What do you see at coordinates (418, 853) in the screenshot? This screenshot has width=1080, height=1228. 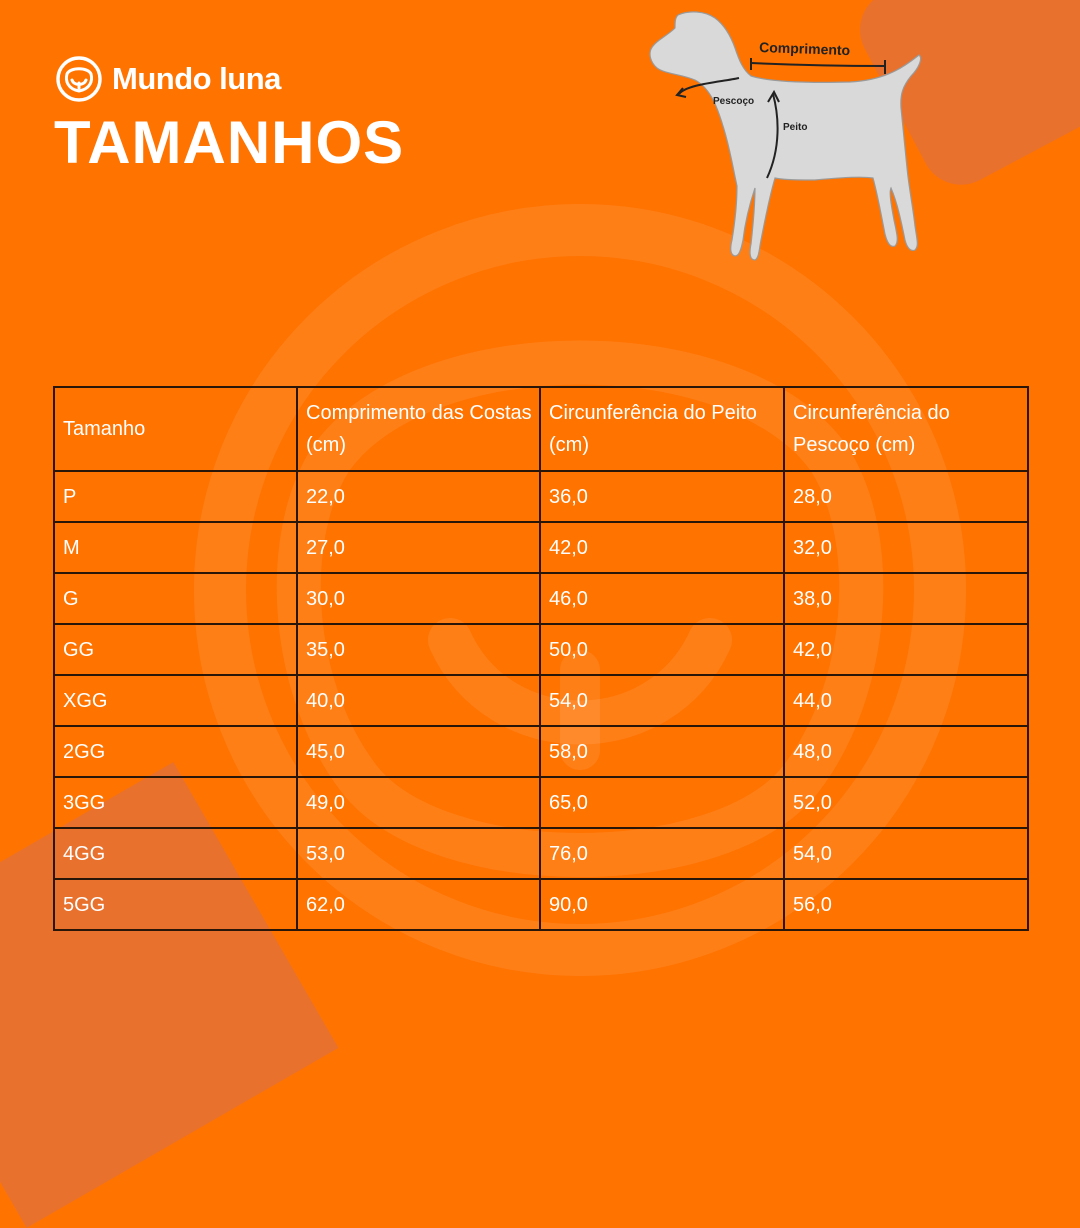 I see `table-cell: 53,0` at bounding box center [418, 853].